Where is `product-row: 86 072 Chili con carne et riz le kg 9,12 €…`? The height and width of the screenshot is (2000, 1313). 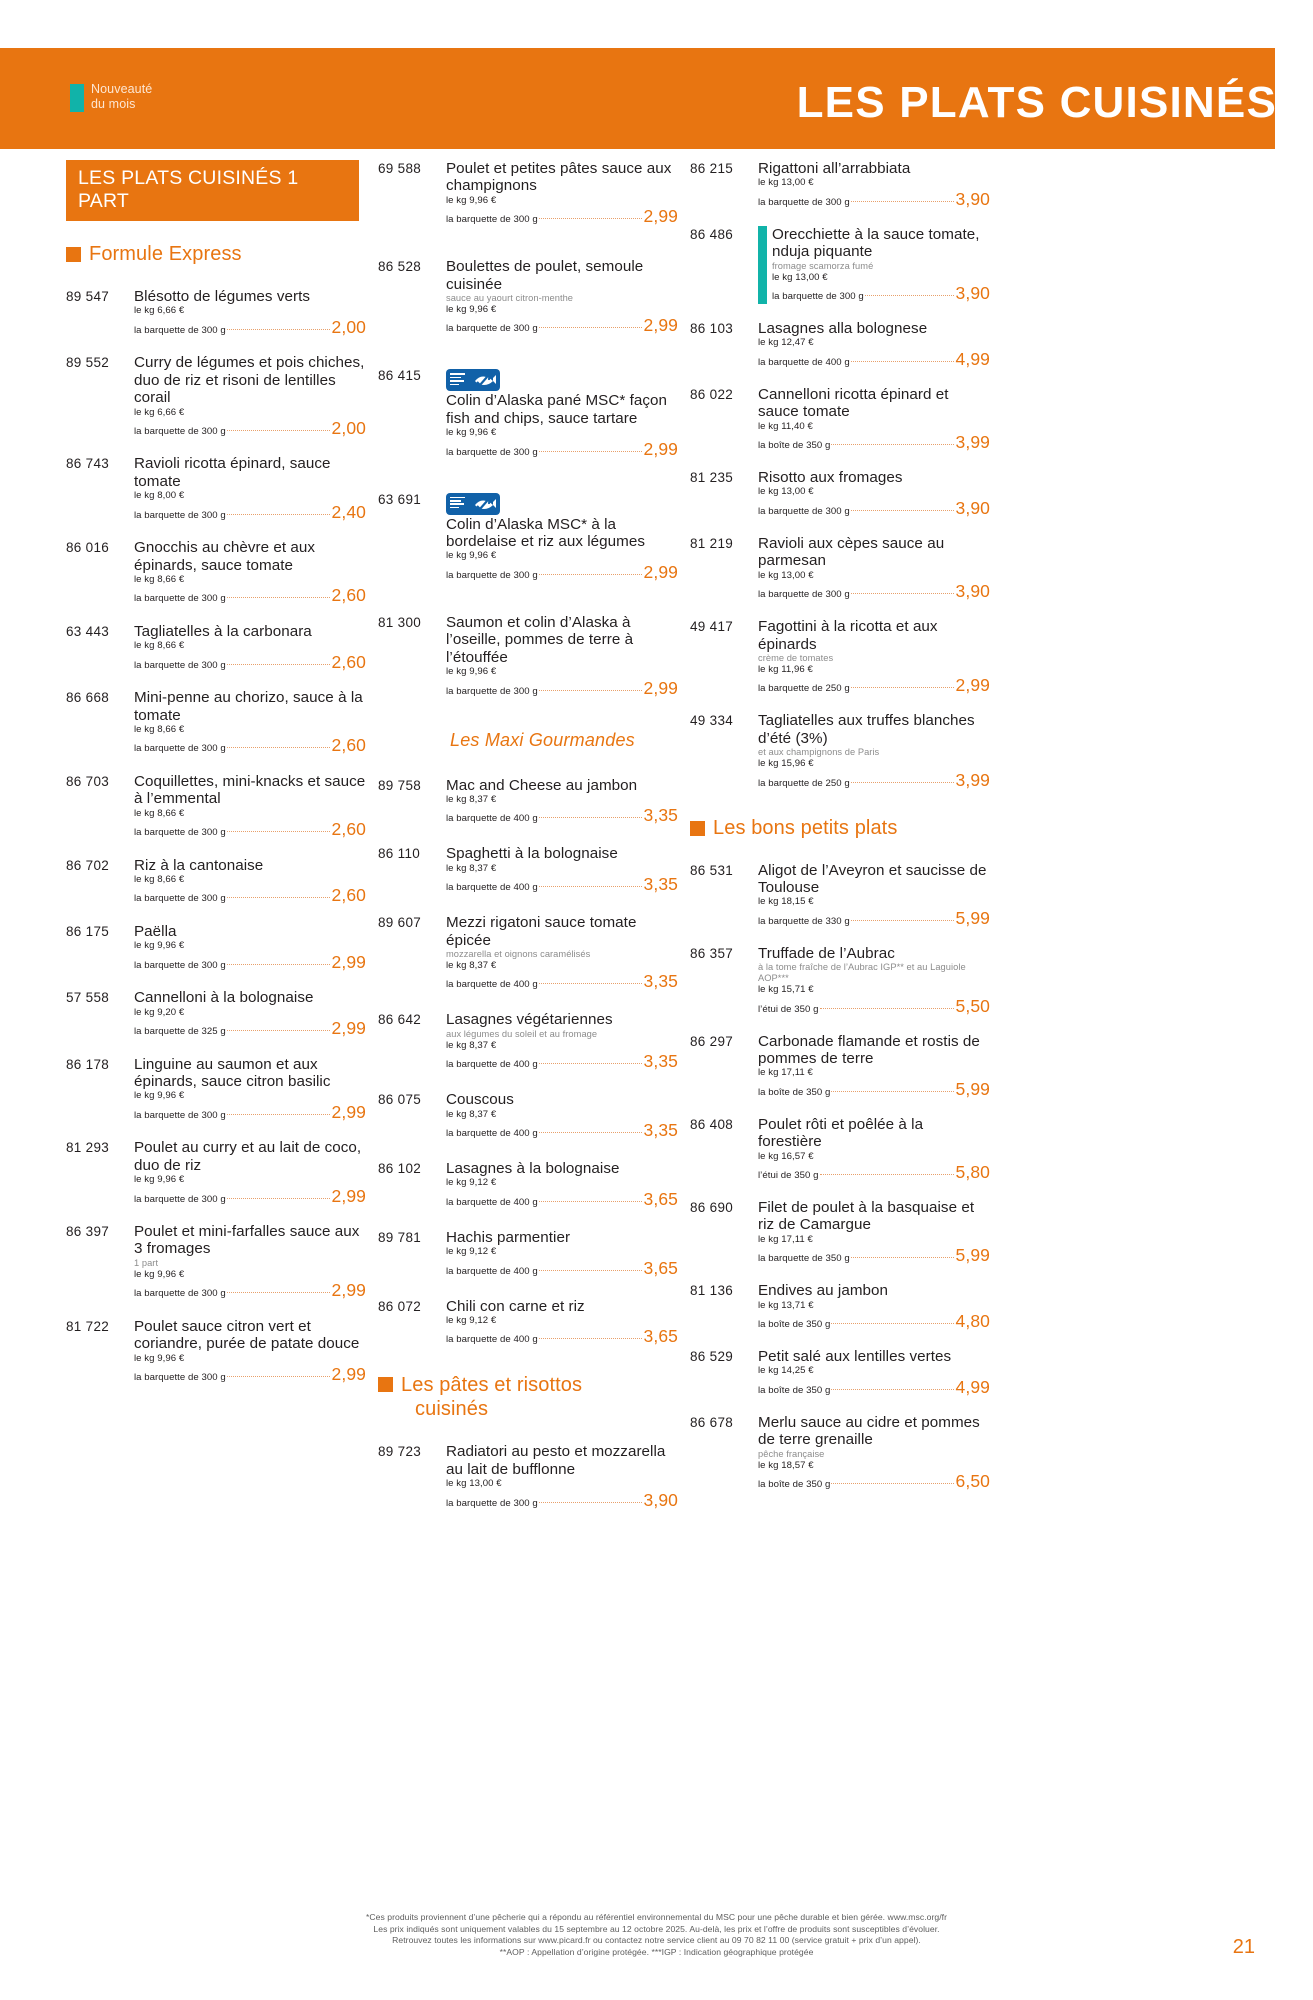
product-row: 86 072 Chili con carne et riz le kg 9,12 €… is located at coordinates (528, 1323).